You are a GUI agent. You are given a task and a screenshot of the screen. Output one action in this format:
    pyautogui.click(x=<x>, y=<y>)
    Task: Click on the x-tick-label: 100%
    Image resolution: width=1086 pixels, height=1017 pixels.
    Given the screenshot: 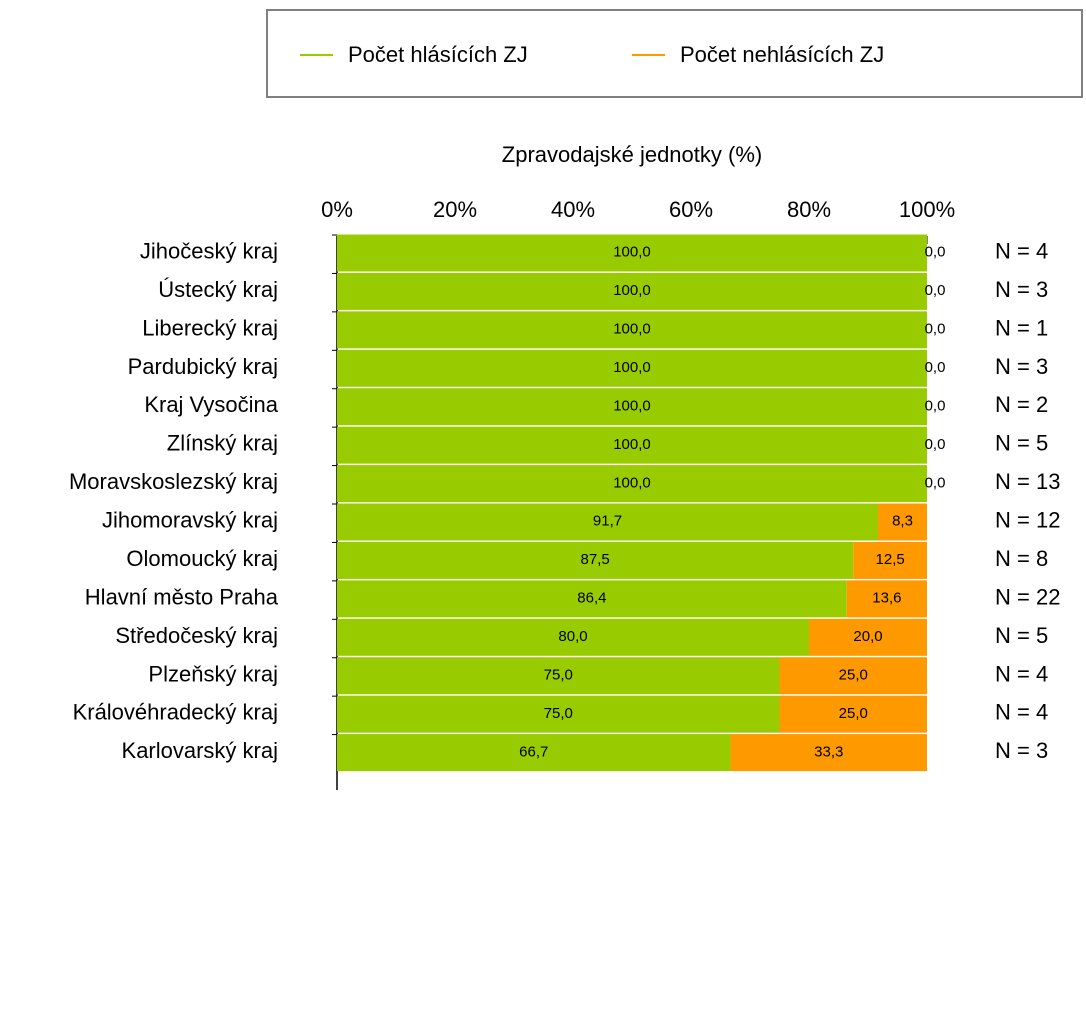 What is the action you would take?
    pyautogui.click(x=927, y=209)
    